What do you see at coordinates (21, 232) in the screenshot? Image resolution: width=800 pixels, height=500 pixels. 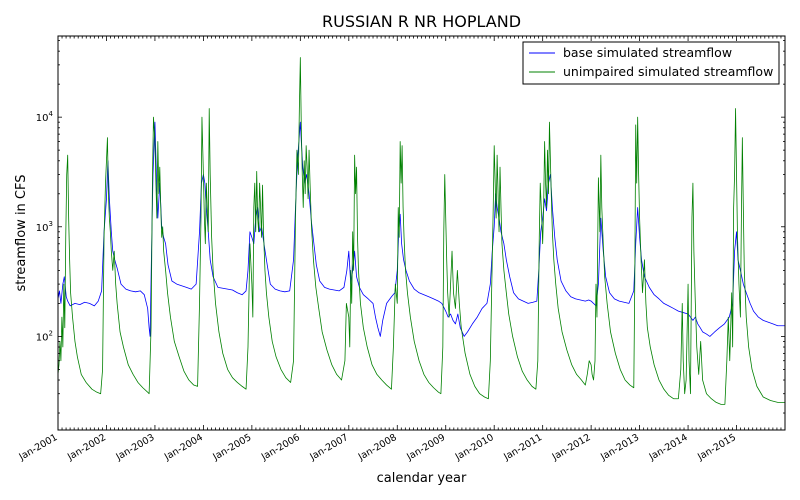 I see `y-axis-label: streamflow in CFS` at bounding box center [21, 232].